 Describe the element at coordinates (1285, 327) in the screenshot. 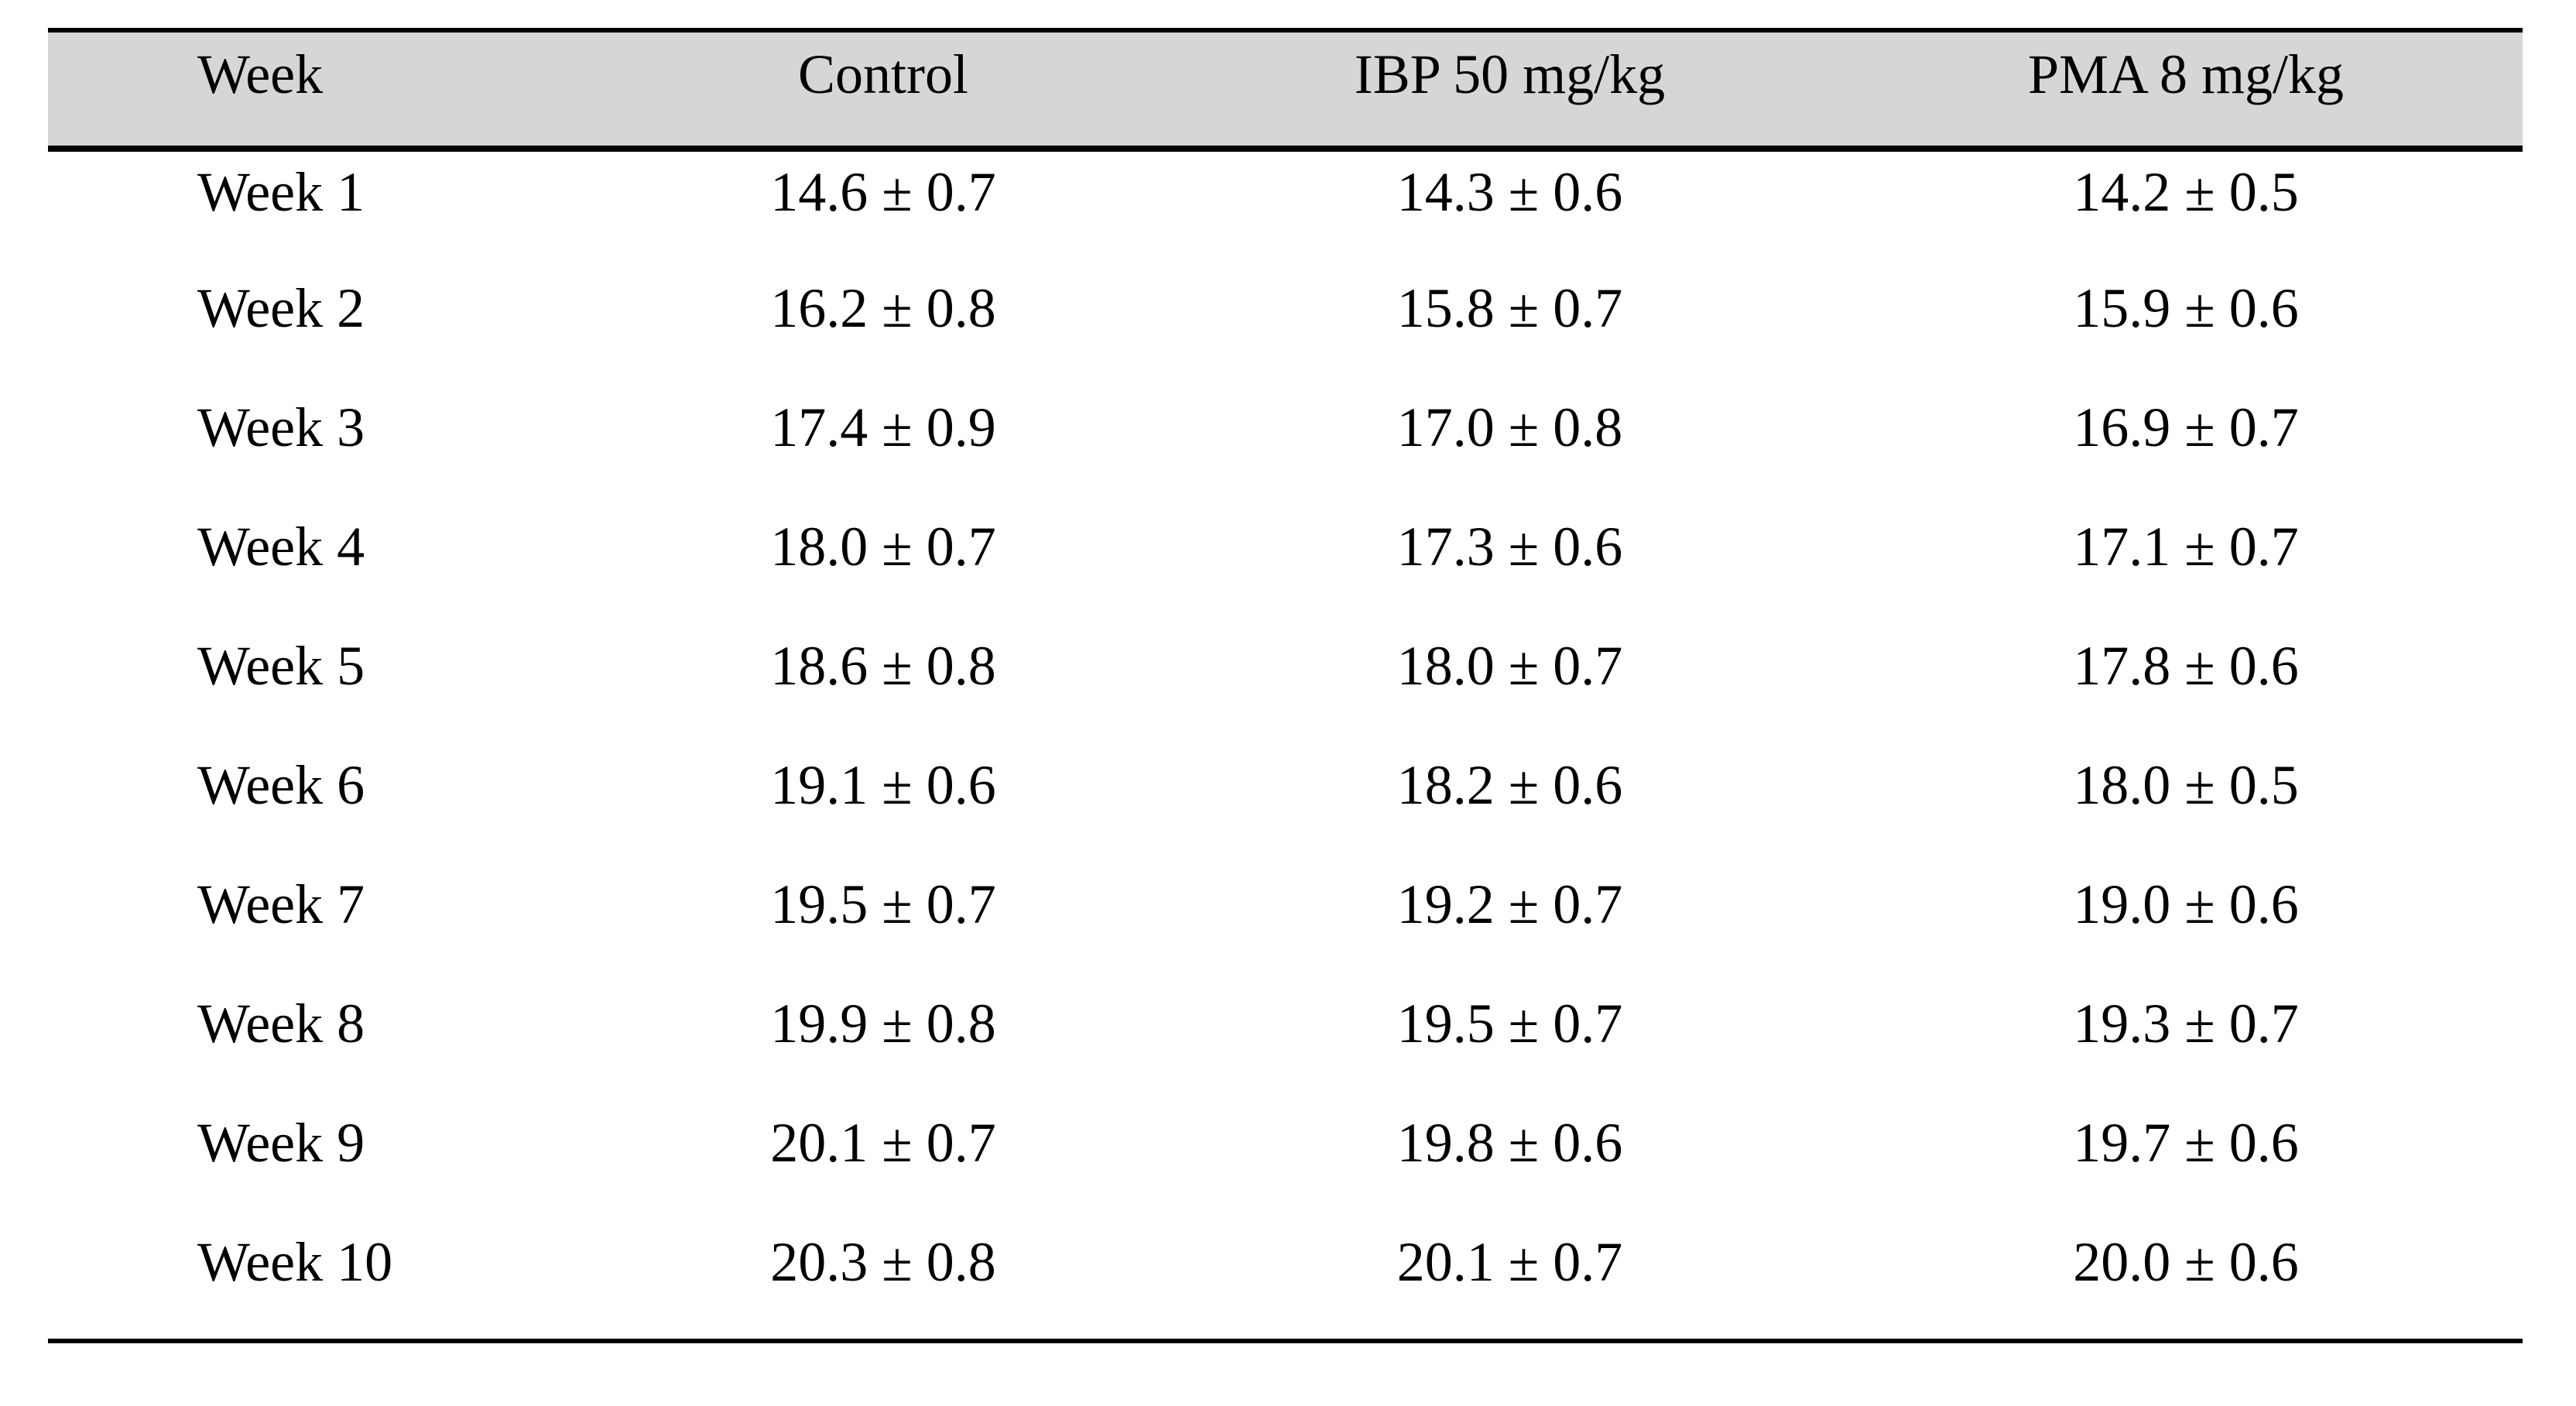

I see `table-row: Week 2 16.2 ± 0.8 15.8 ± 0.7 15.9 ± 0.6` at that location.